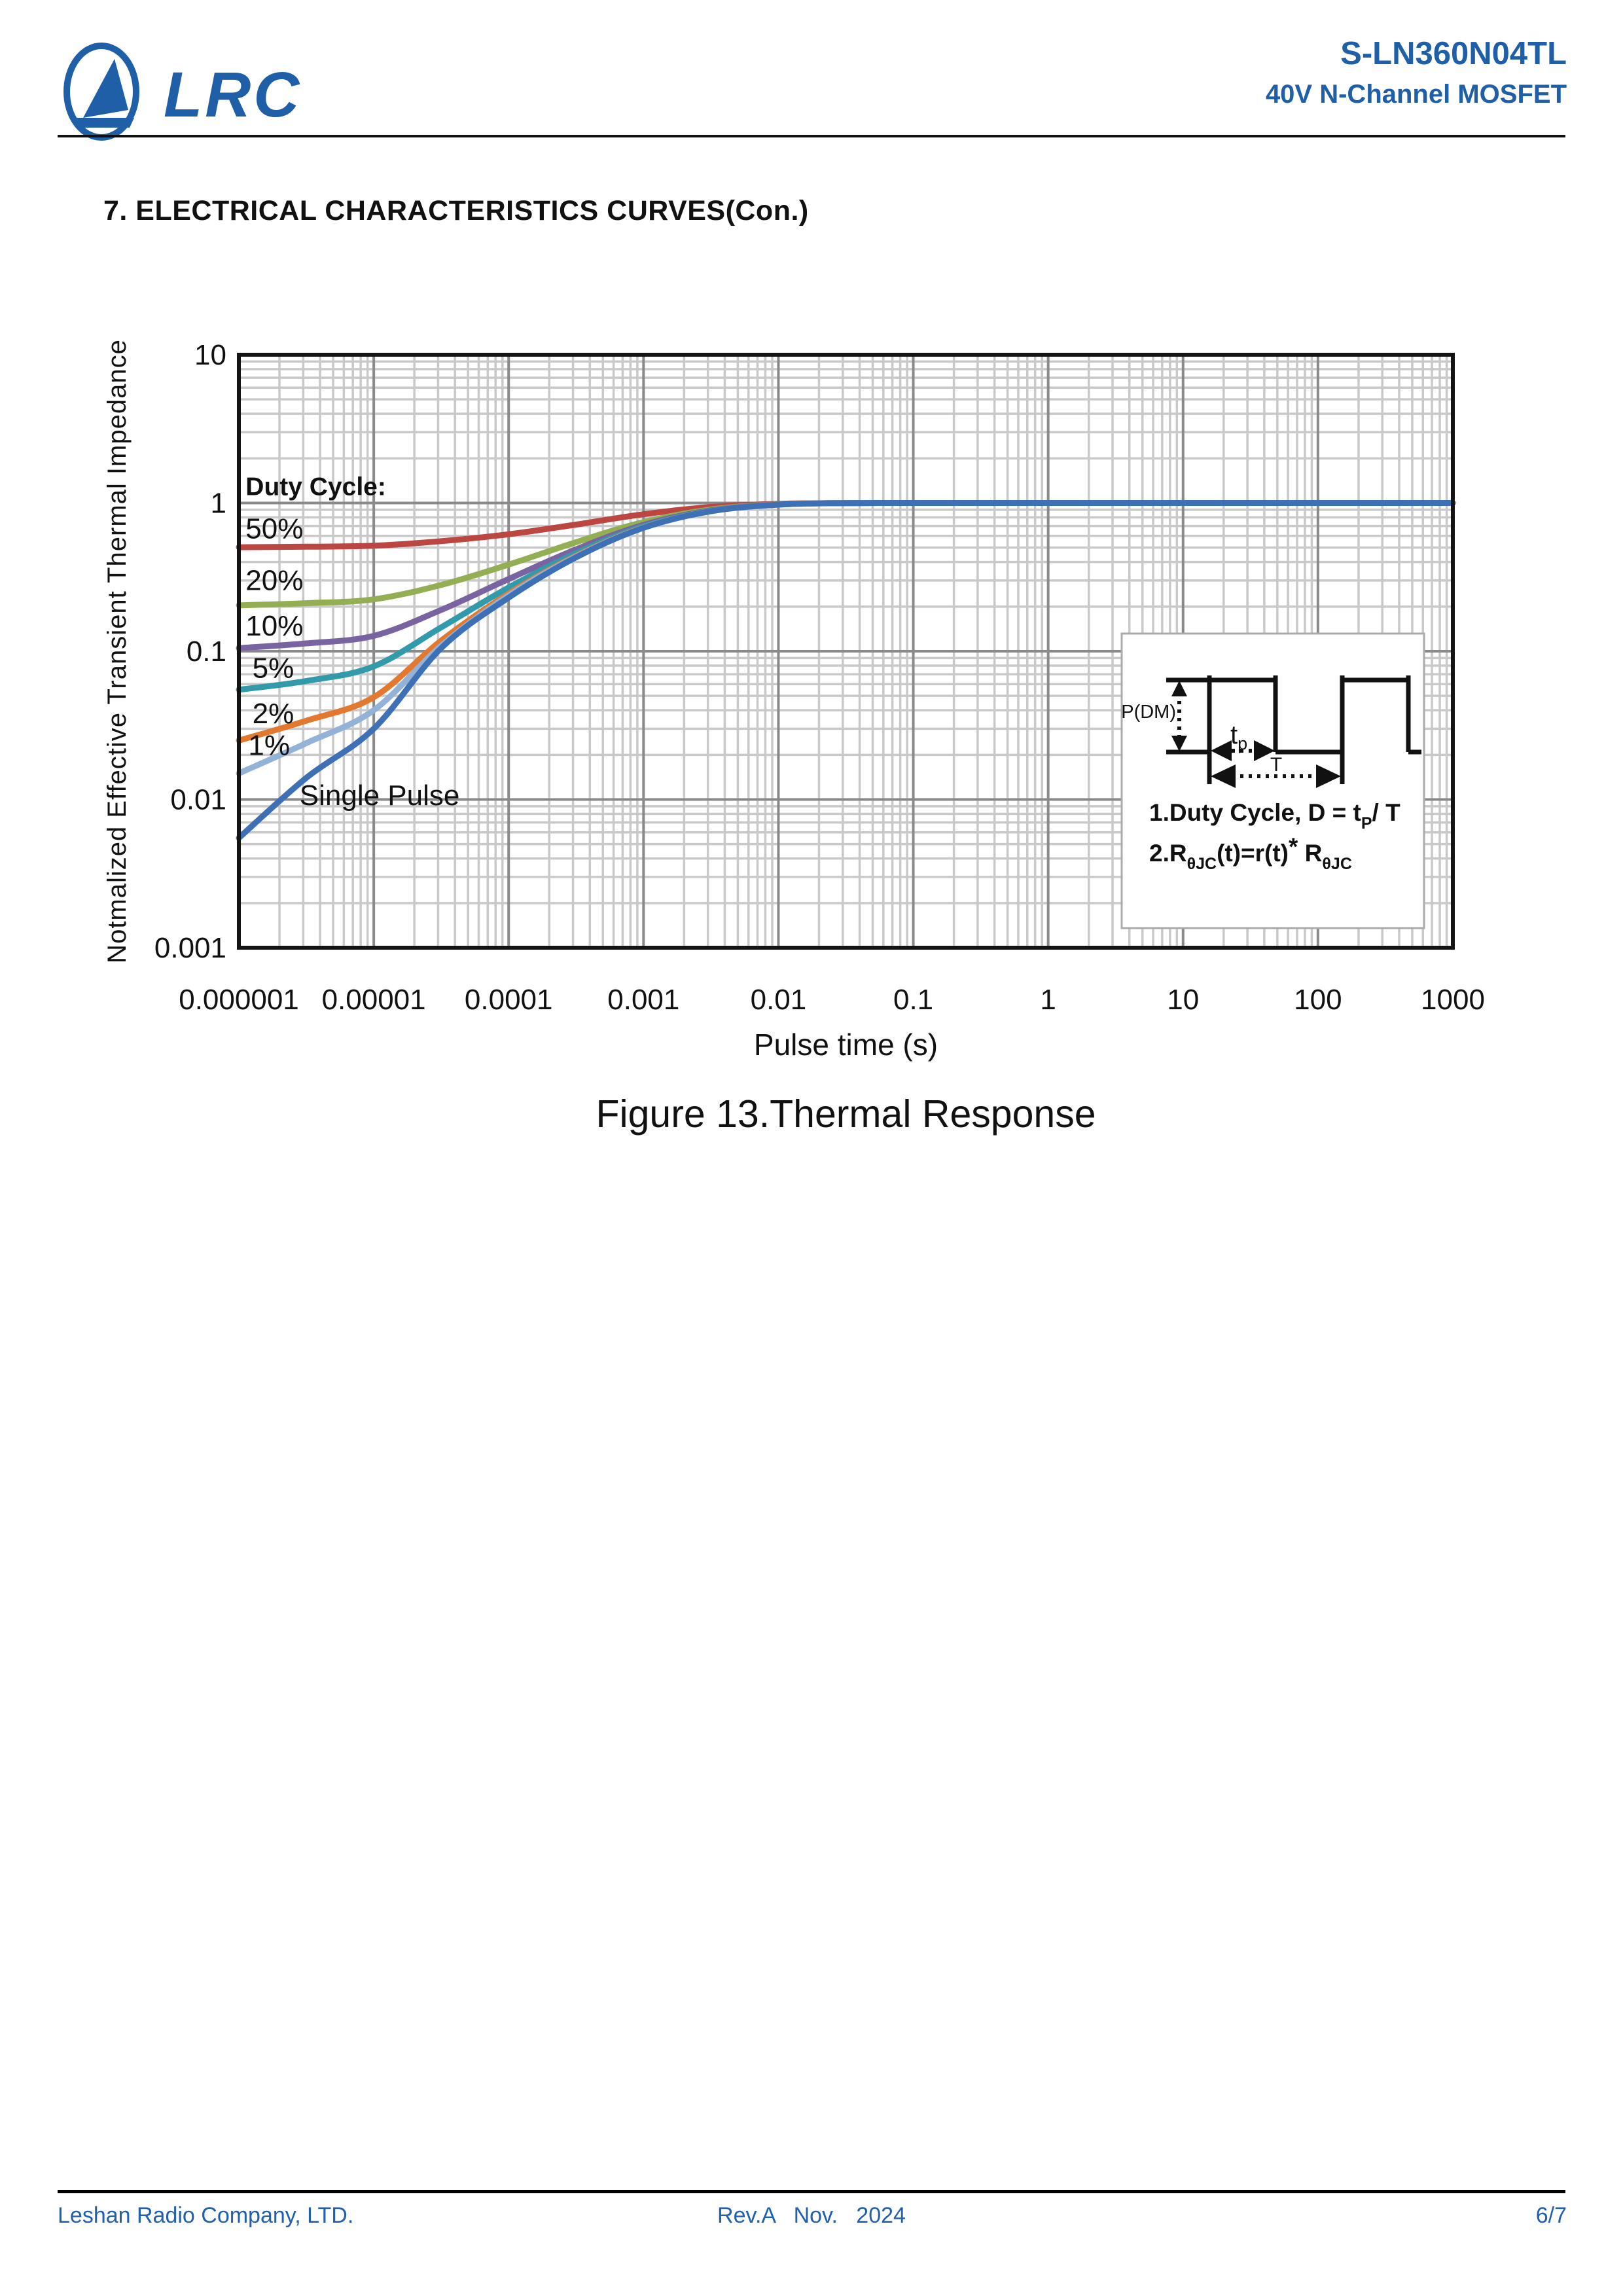  I want to click on inset-period-label: T, so click(1276, 765).